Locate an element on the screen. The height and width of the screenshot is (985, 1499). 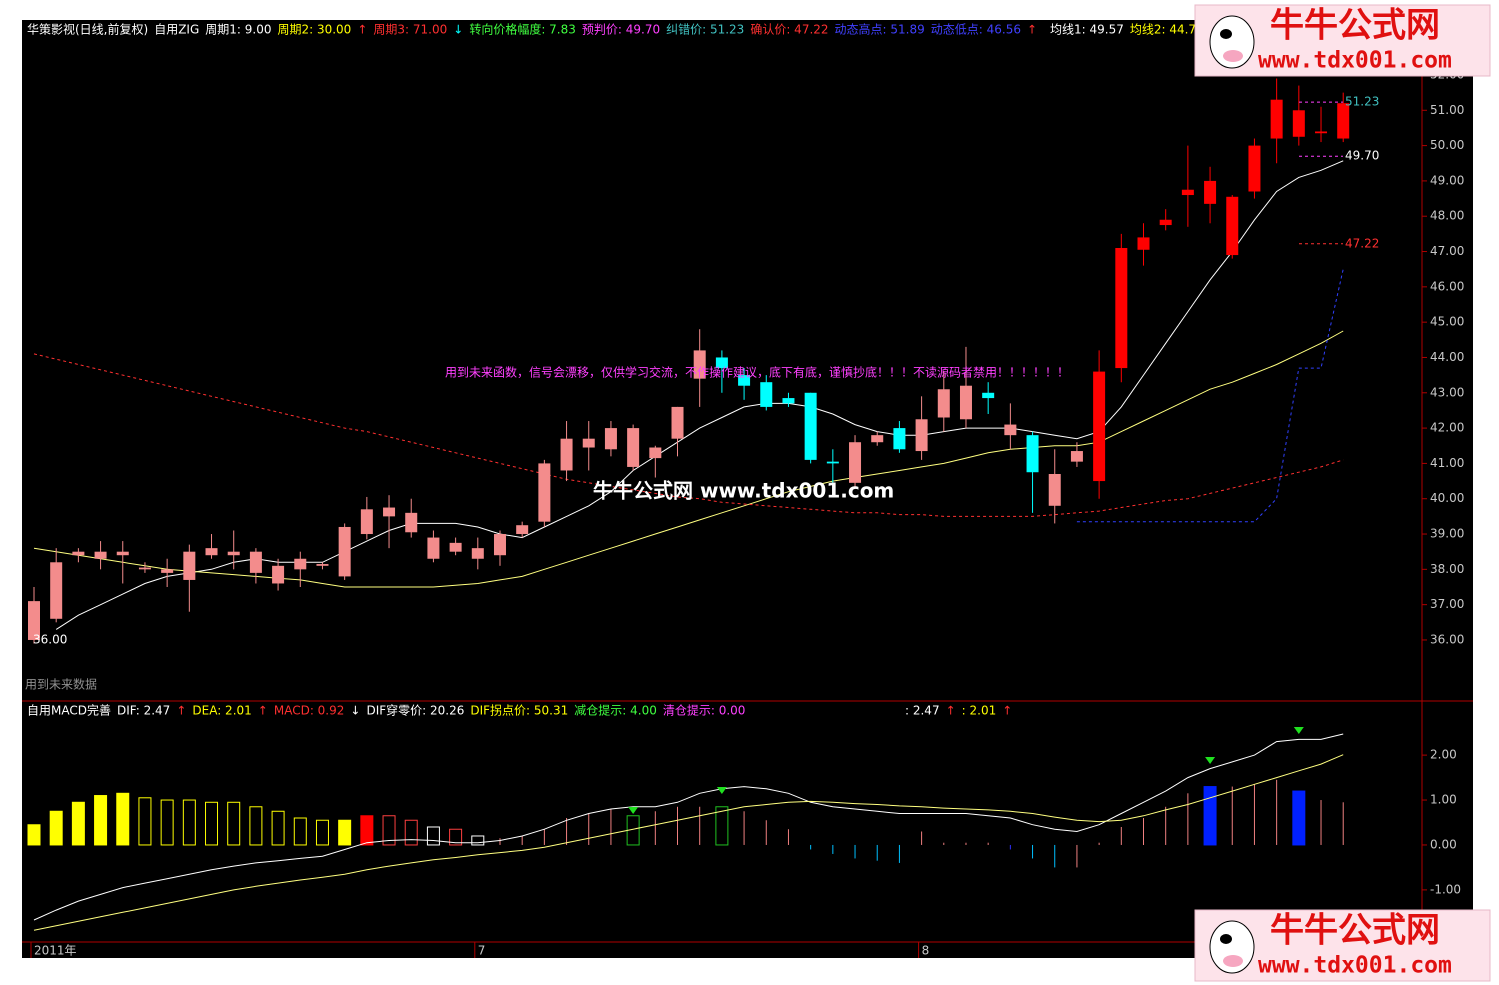
logo-top: 牛牛公式网 www.tdx001.com is located at coordinates (1342, 40).